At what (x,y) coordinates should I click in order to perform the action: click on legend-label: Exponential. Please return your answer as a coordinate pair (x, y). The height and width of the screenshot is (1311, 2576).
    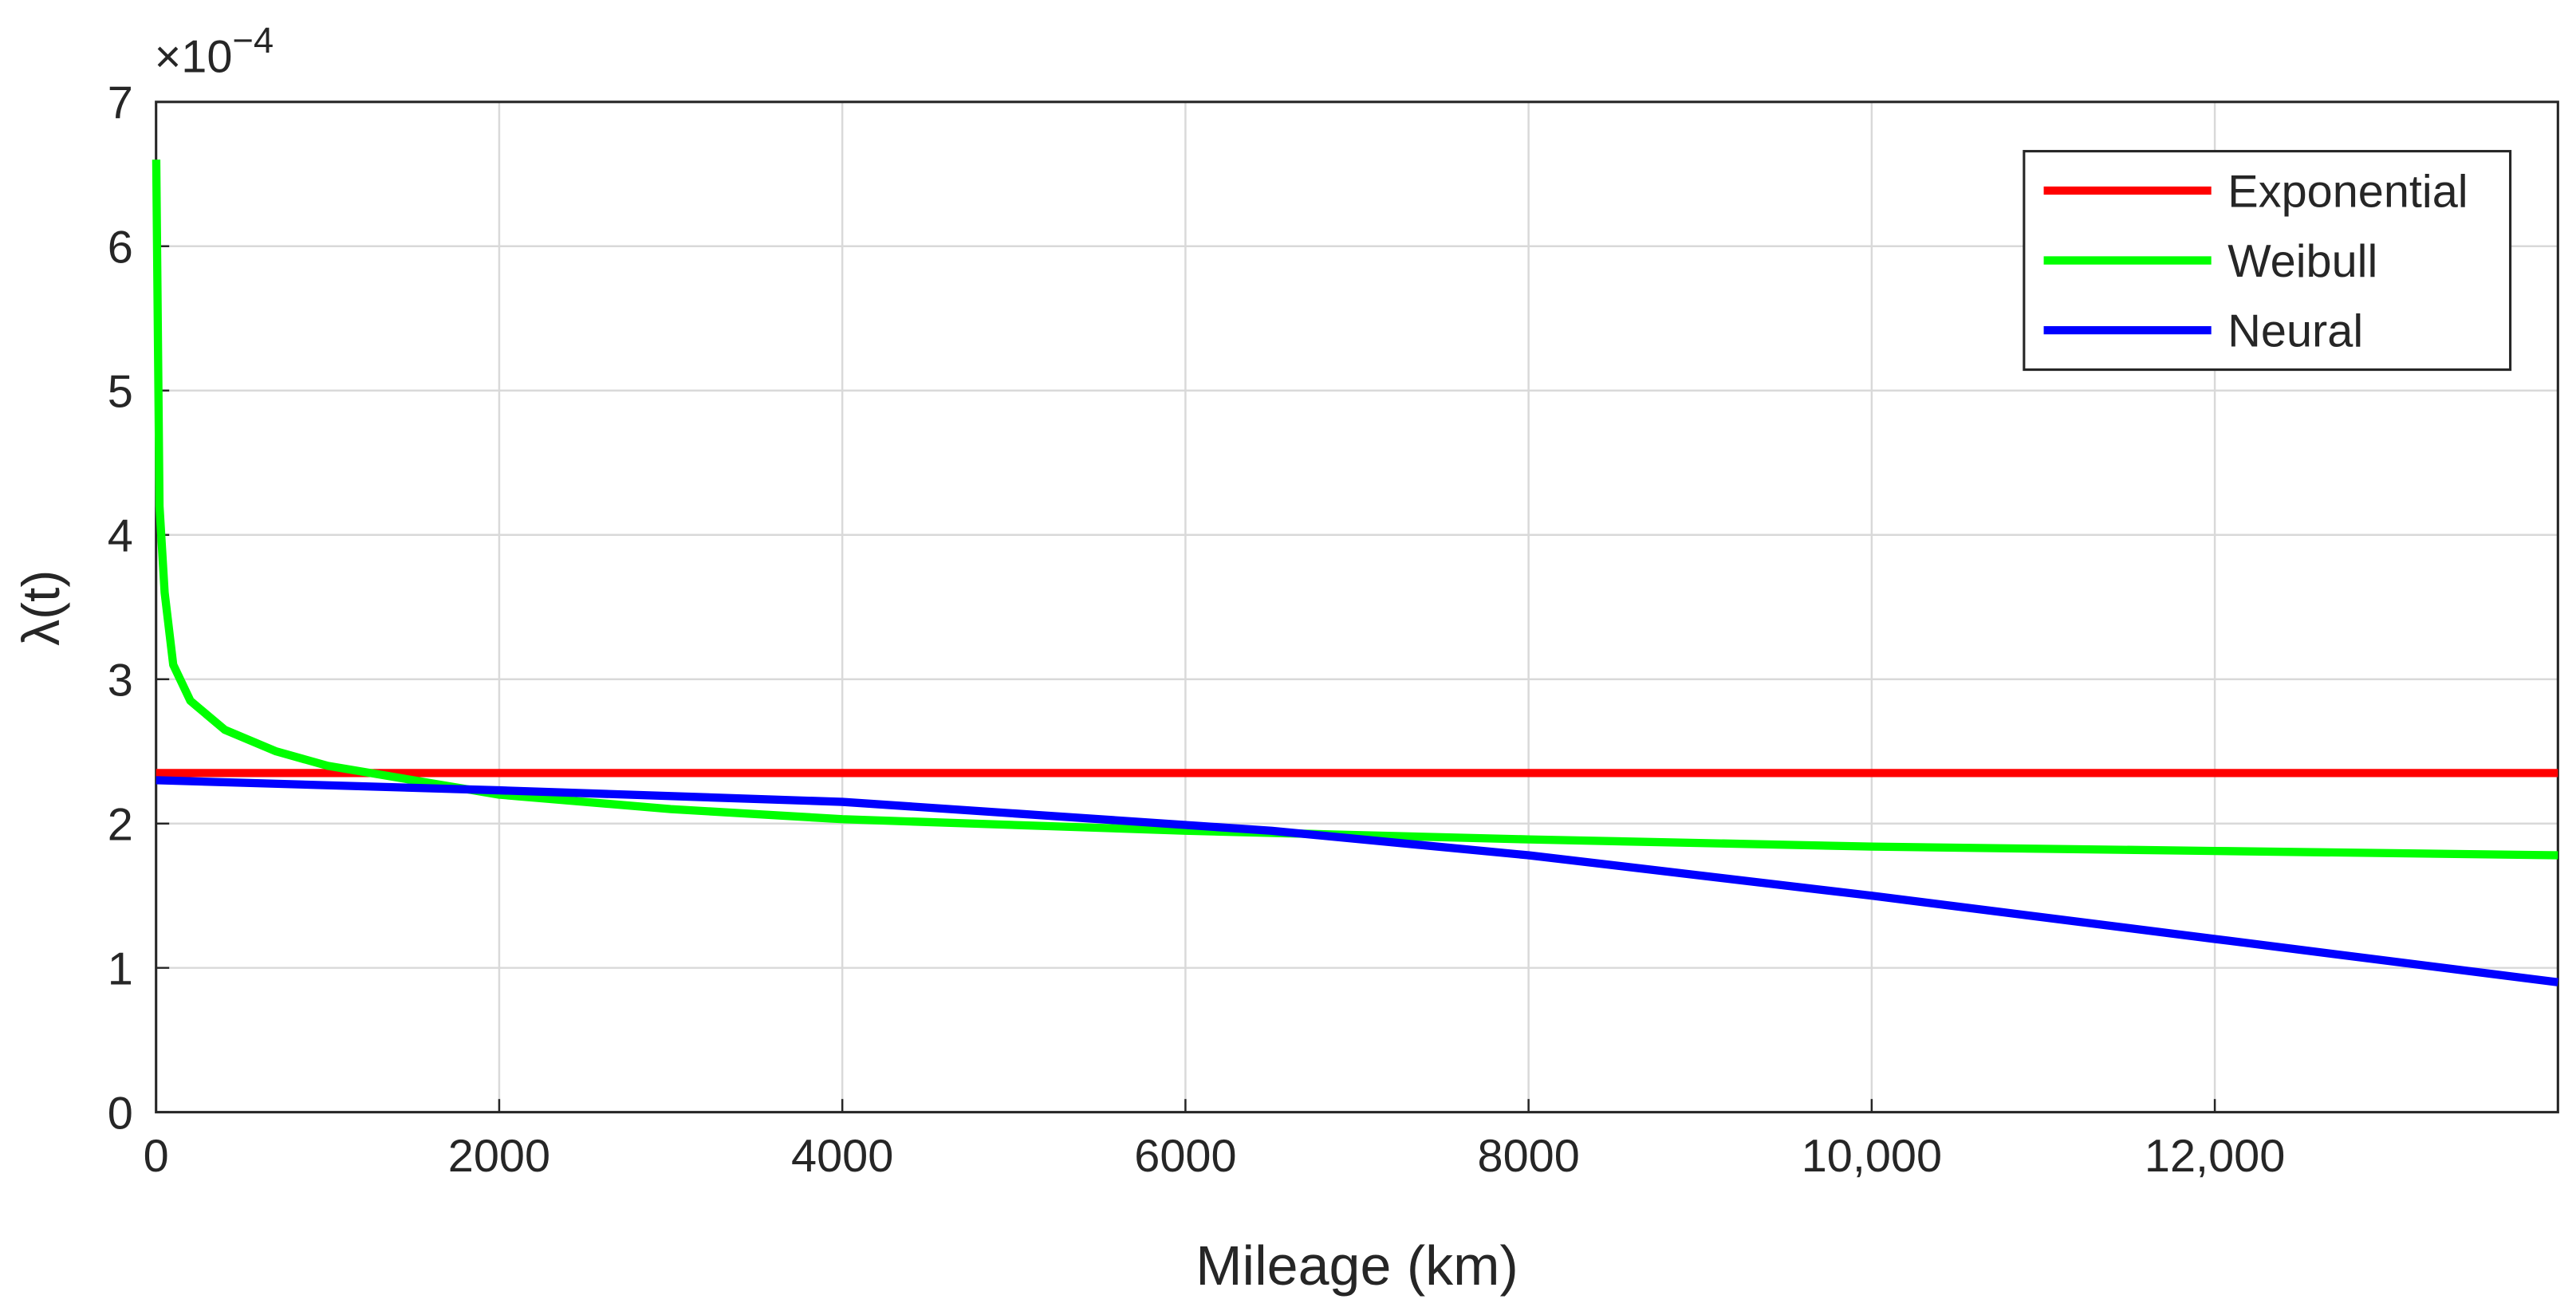
    Looking at the image, I should click on (2347, 192).